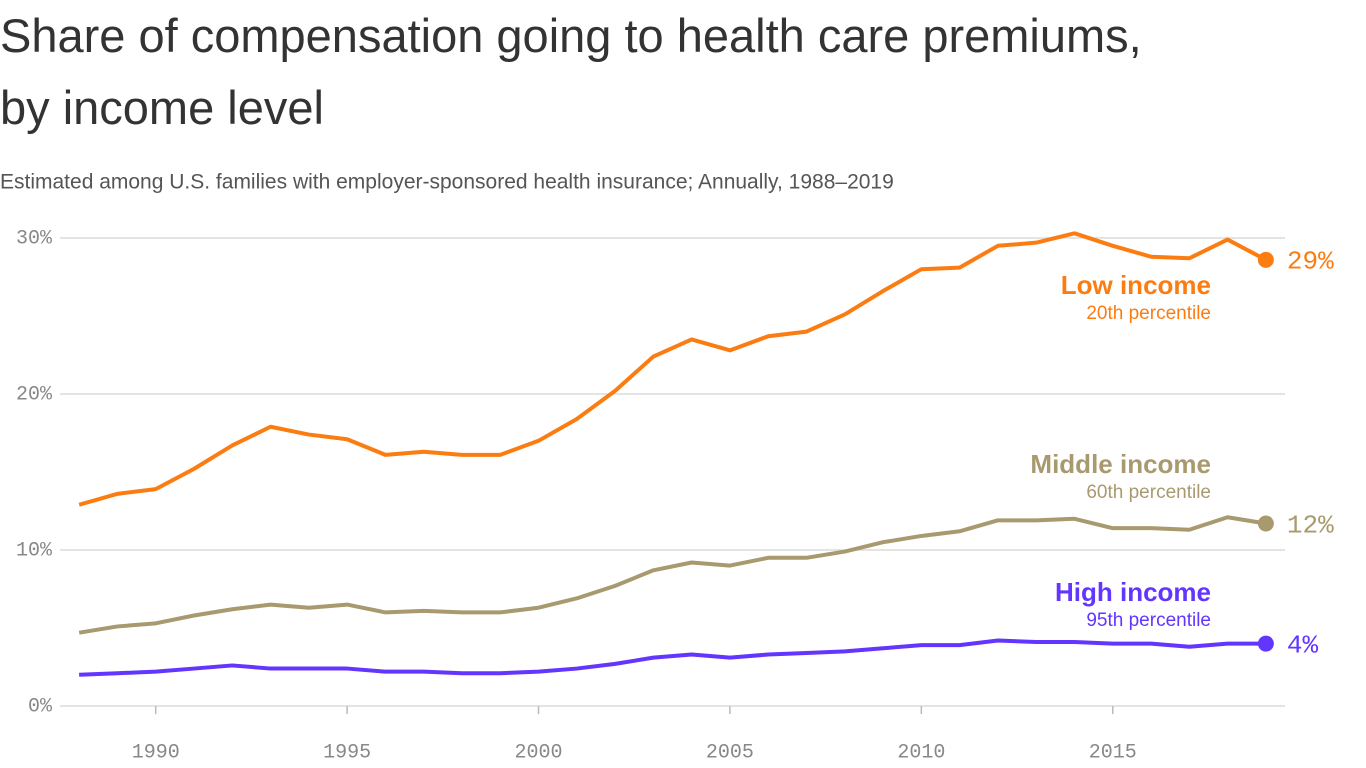  What do you see at coordinates (1148, 620) in the screenshot?
I see `legend-note: 95th percentile` at bounding box center [1148, 620].